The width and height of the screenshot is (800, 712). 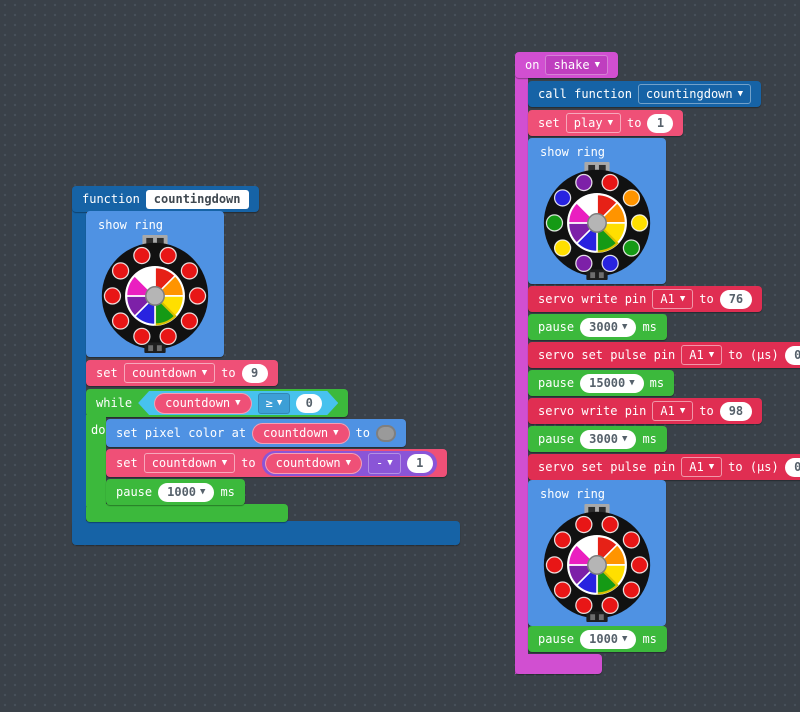 What do you see at coordinates (604, 638) in the screenshot?
I see `duration-value: 1000` at bounding box center [604, 638].